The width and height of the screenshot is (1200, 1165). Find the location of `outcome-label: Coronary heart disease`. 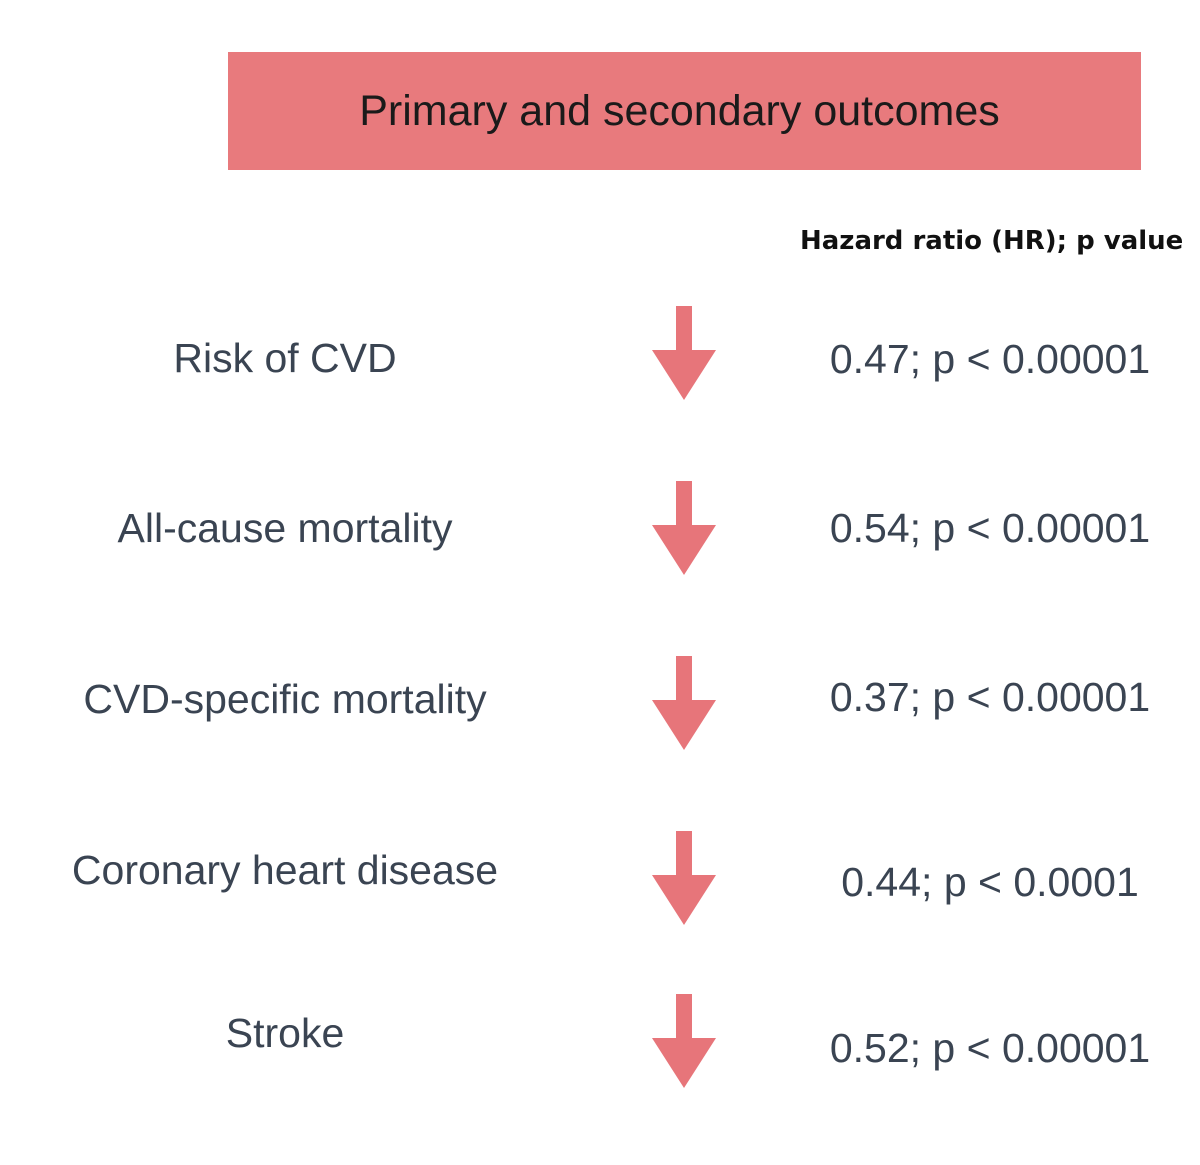

outcome-label: Coronary heart disease is located at coordinates (285, 870).